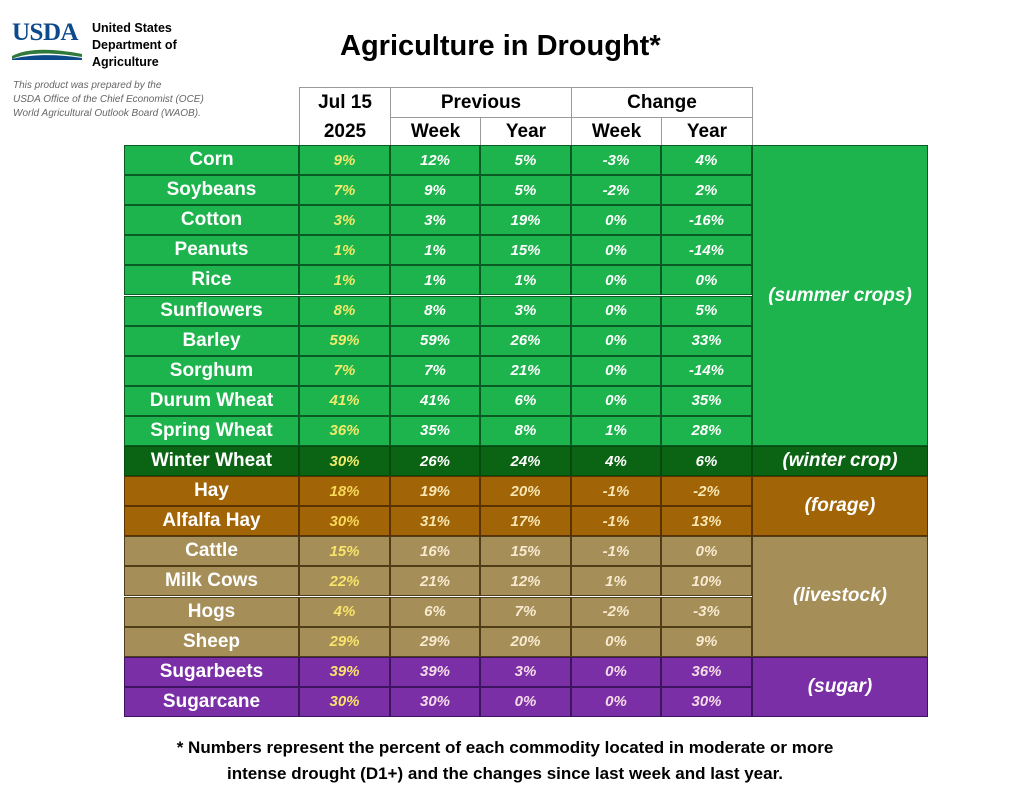 Image resolution: width=1010 pixels, height=801 pixels. Describe the element at coordinates (662, 102) in the screenshot. I see `header-change: Change` at that location.